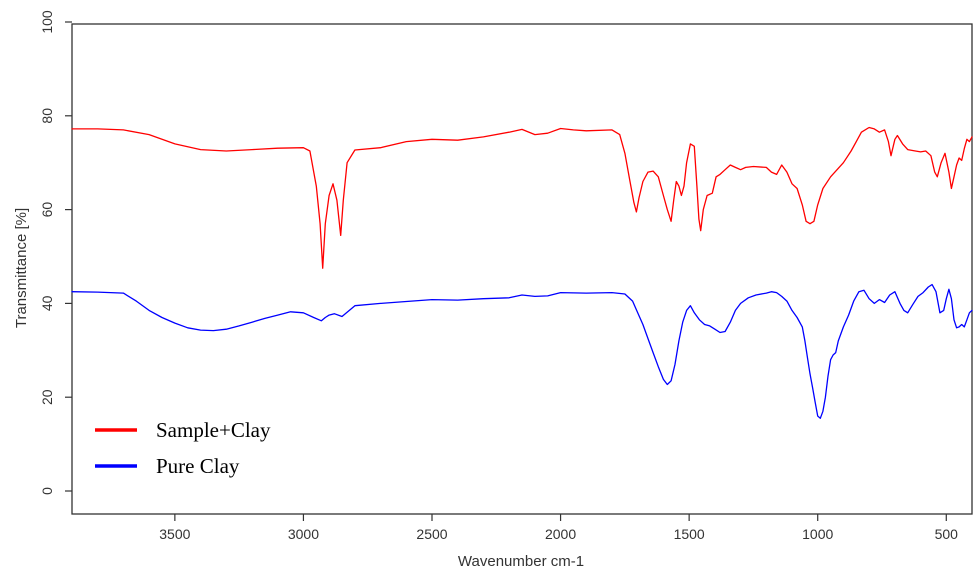 Image resolution: width=975 pixels, height=573 pixels. I want to click on y-tick-label: 100, so click(47, 22).